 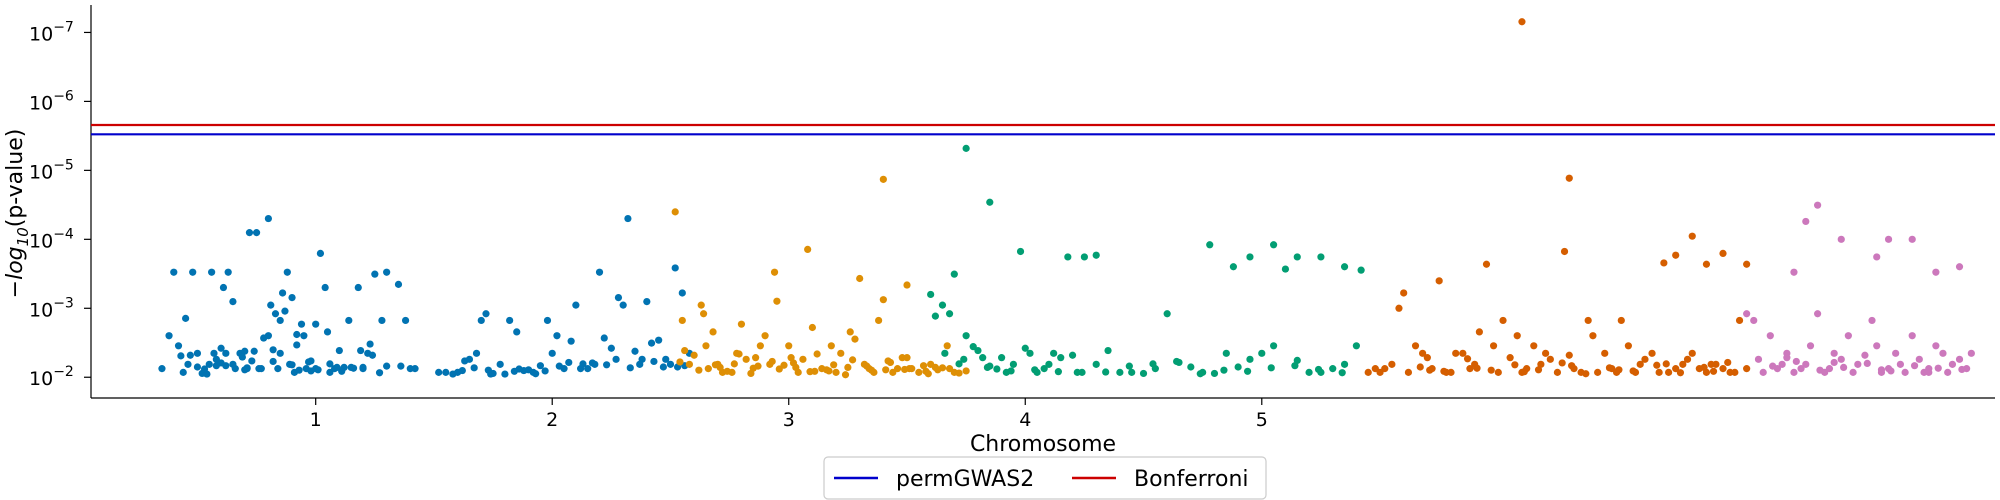 I want to click on x-tick-label: 2, so click(x=552, y=420).